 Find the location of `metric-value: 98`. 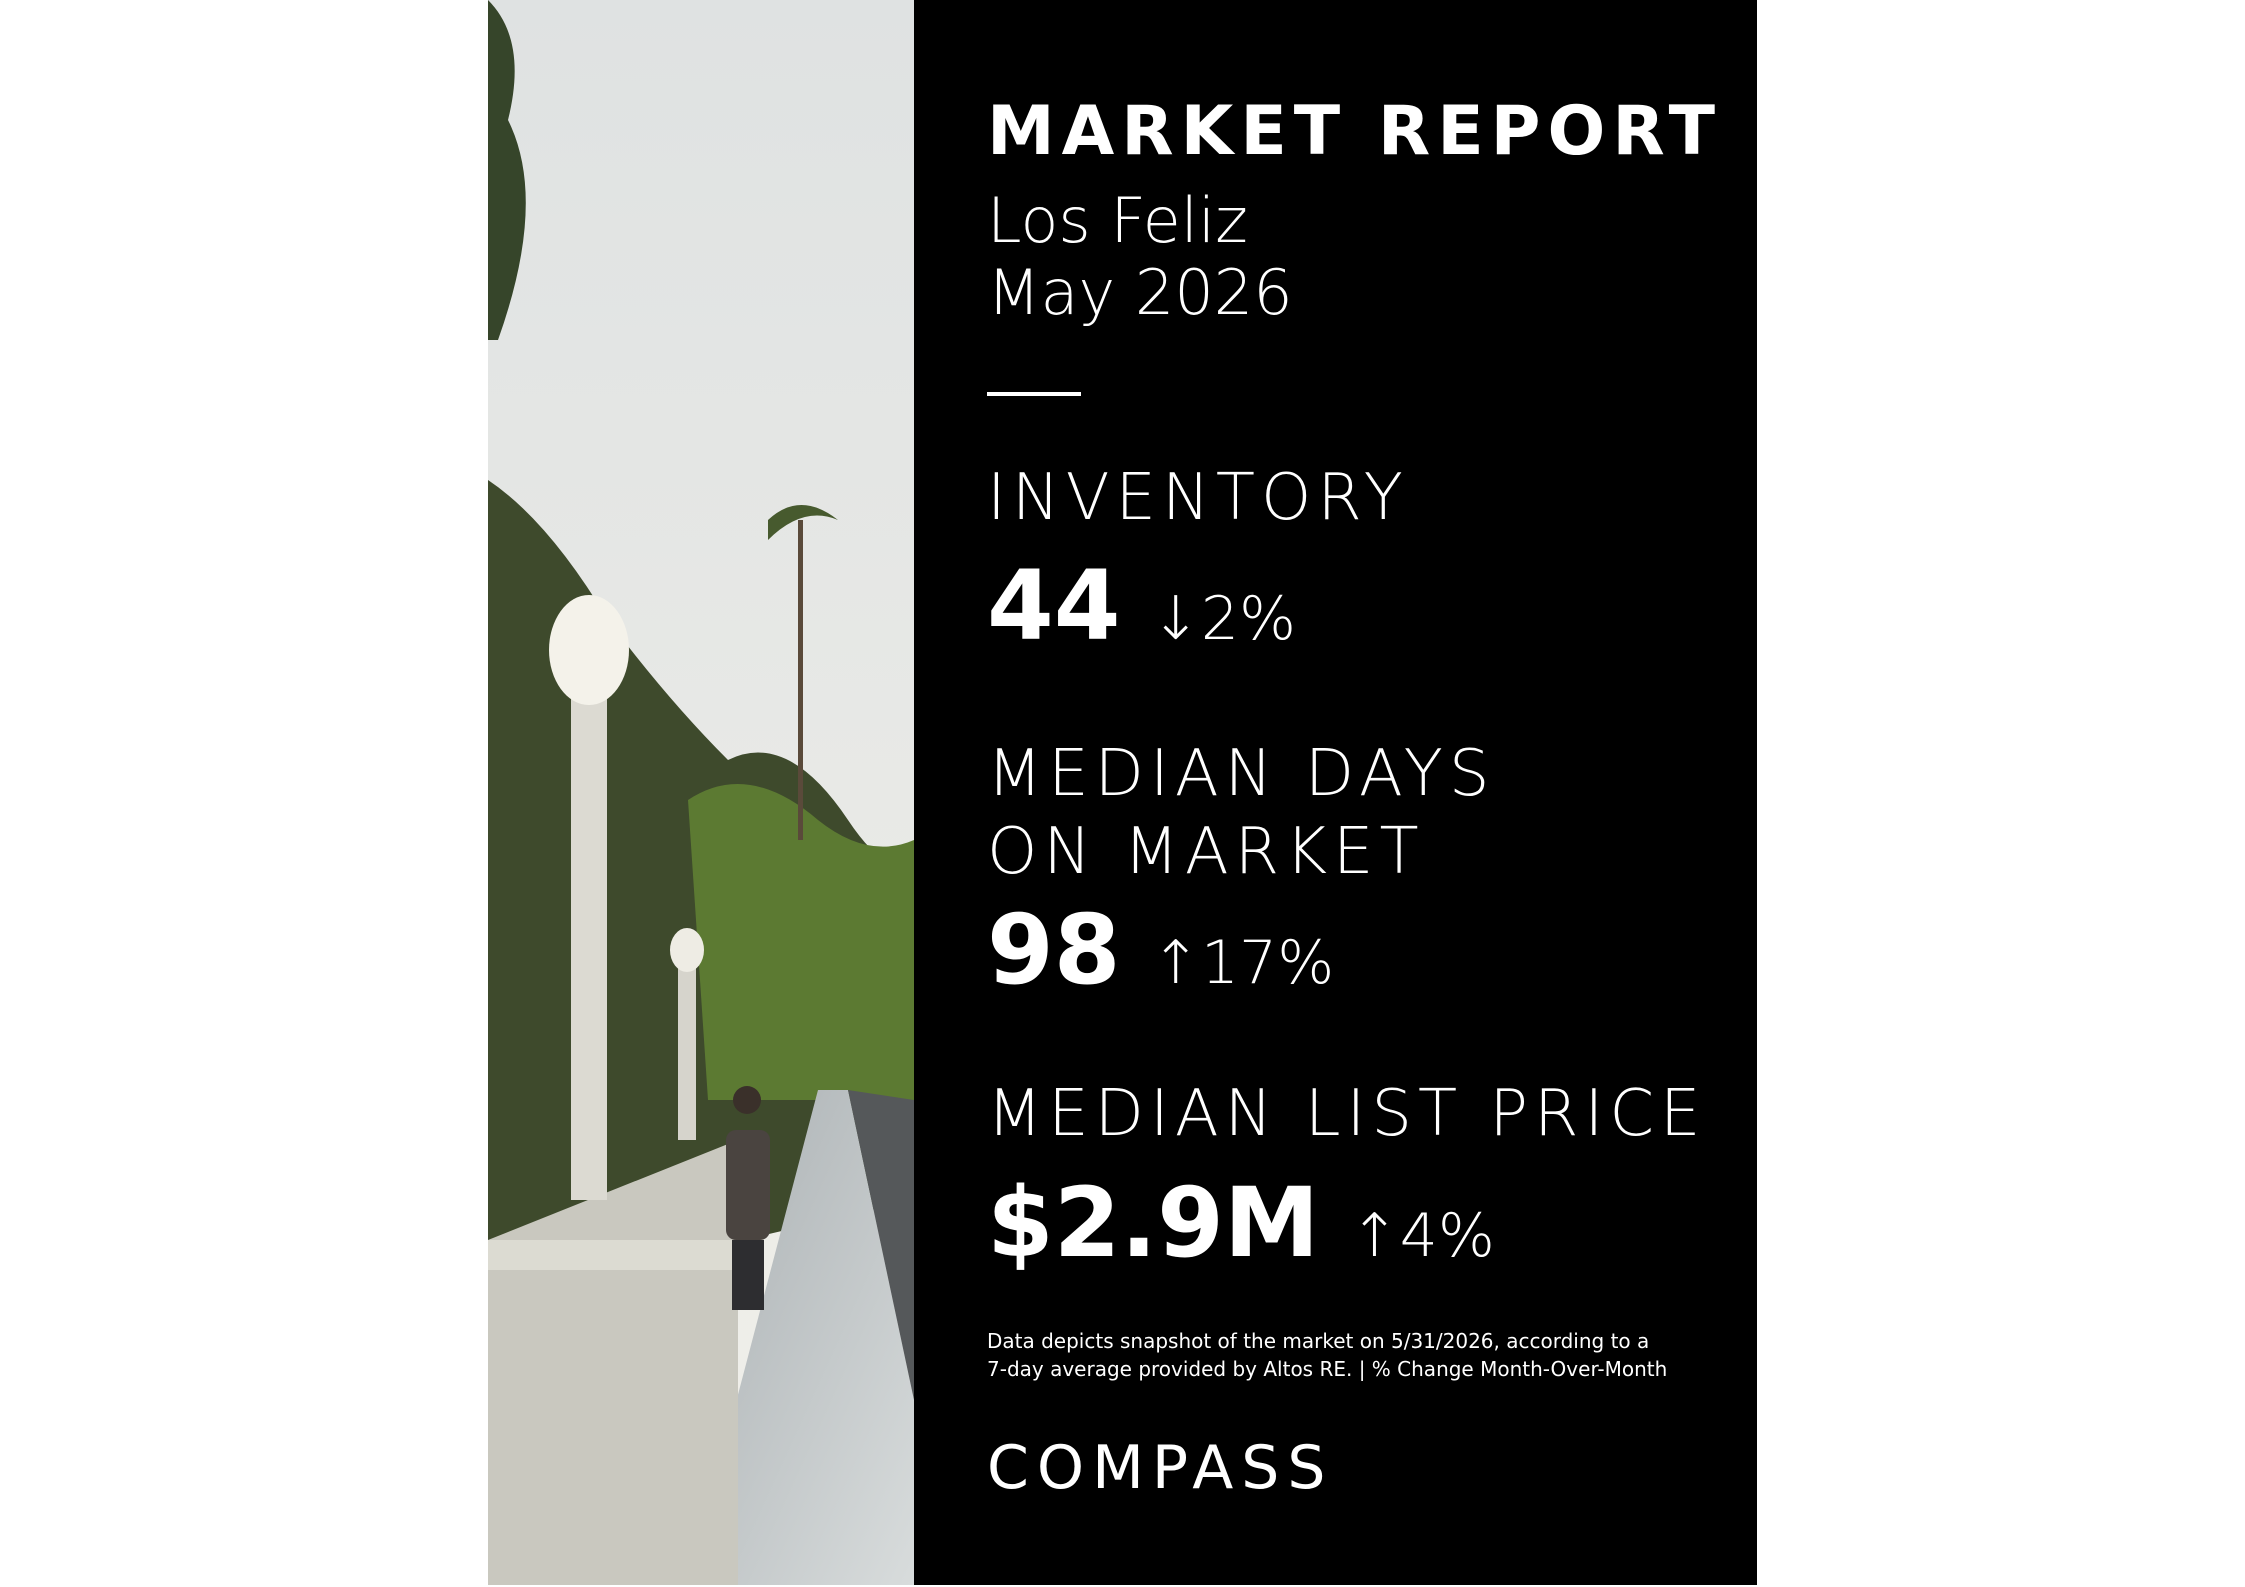

metric-value: 98 is located at coordinates (1054, 950).